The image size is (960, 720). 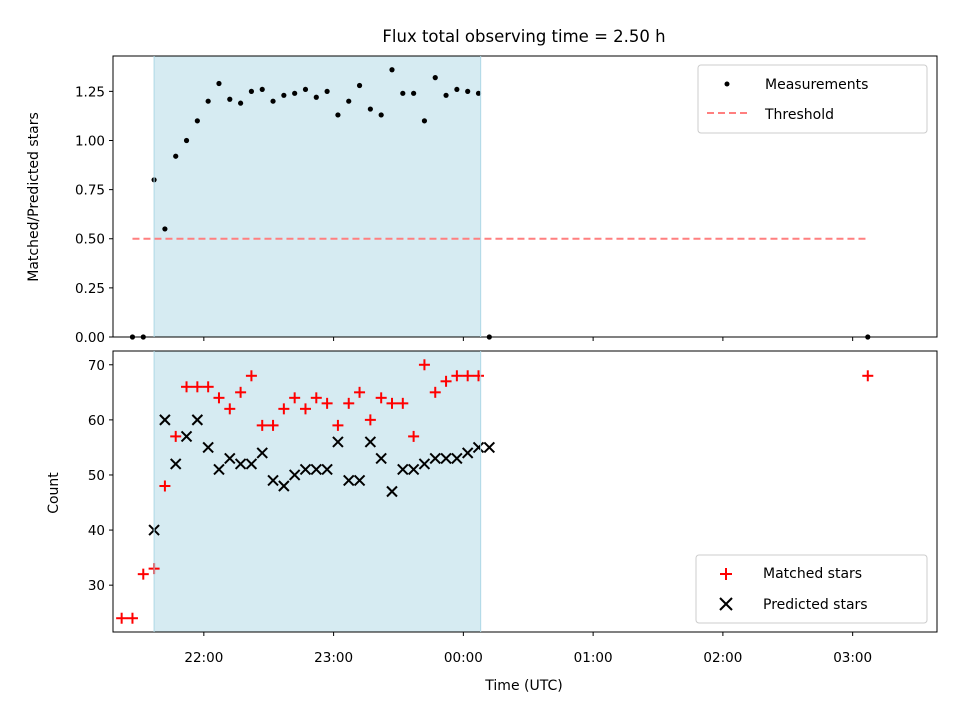 What do you see at coordinates (815, 605) in the screenshot?
I see `legend-predicted-label: Predicted stars` at bounding box center [815, 605].